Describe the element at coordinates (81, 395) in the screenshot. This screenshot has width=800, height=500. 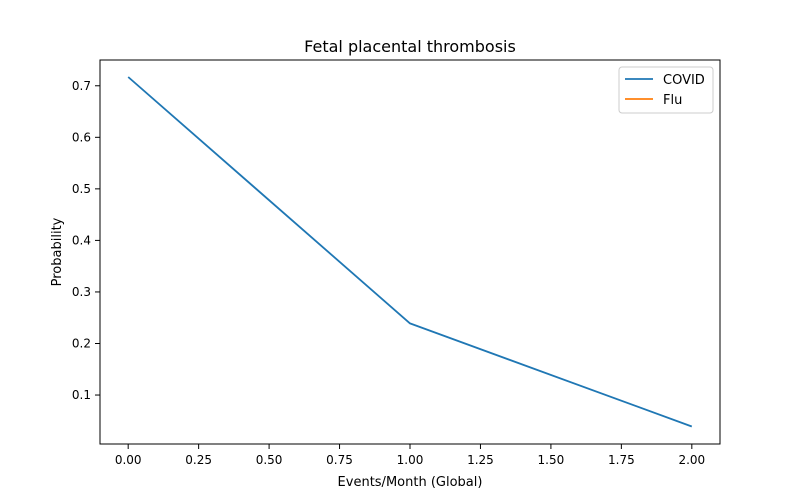
I see `y-tick-label: 0.1` at that location.